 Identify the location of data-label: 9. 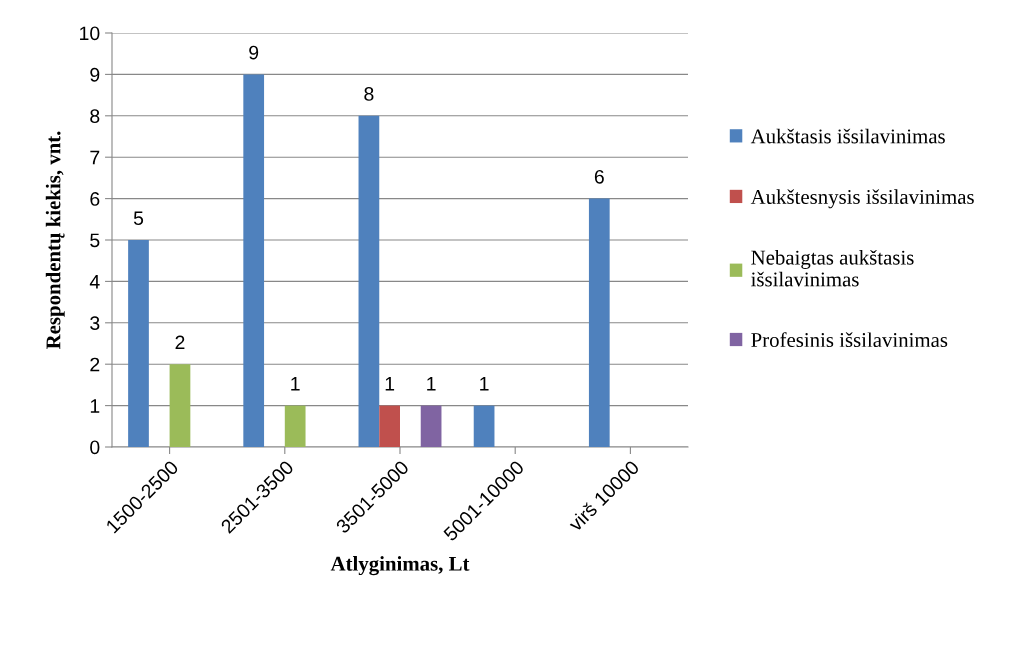
(254, 52).